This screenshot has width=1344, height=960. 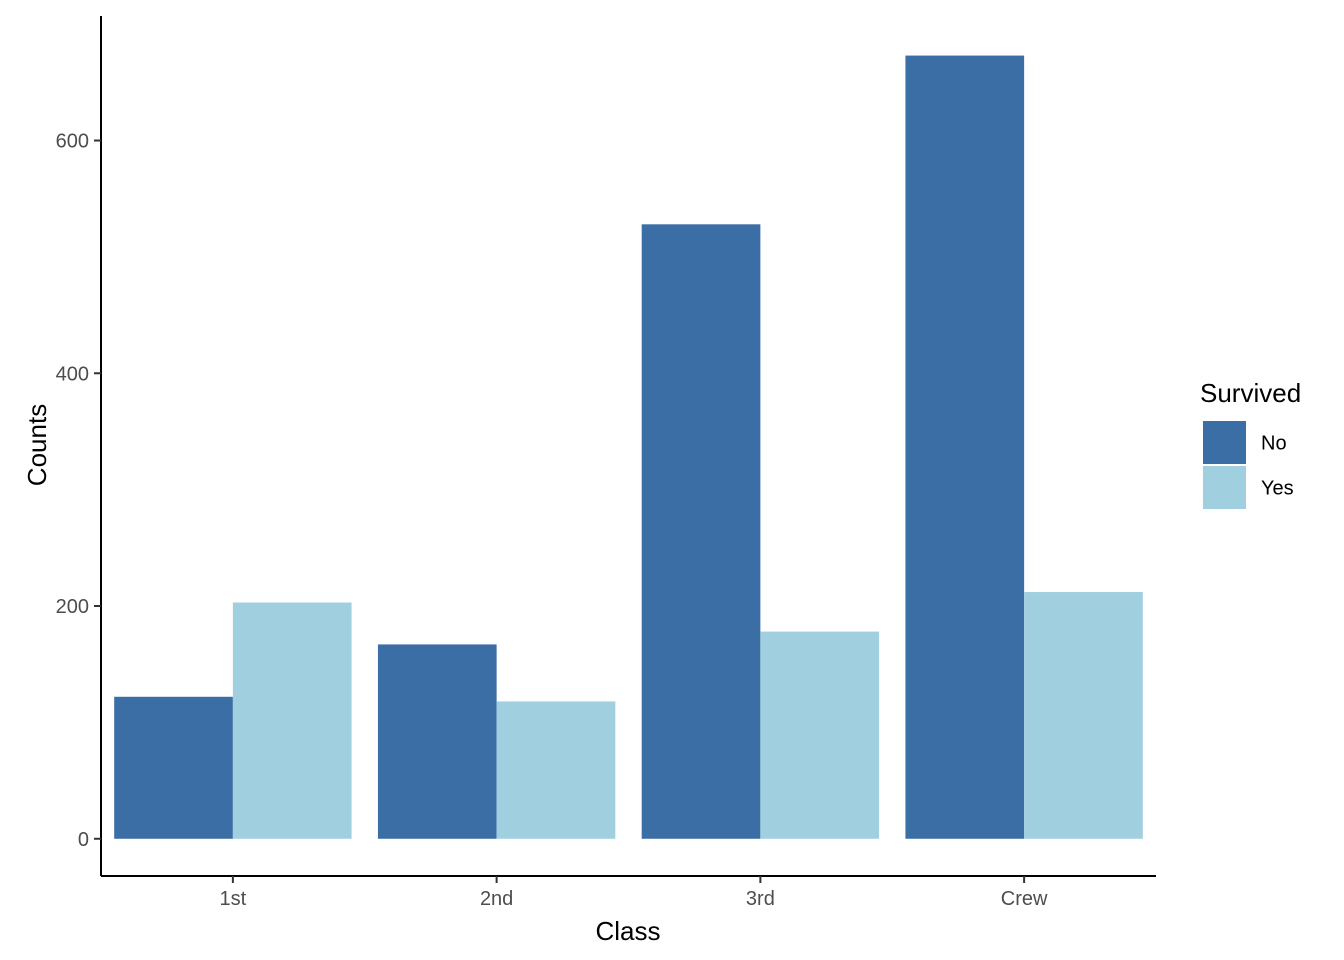 I want to click on legend-key-no, so click(x=1224, y=442).